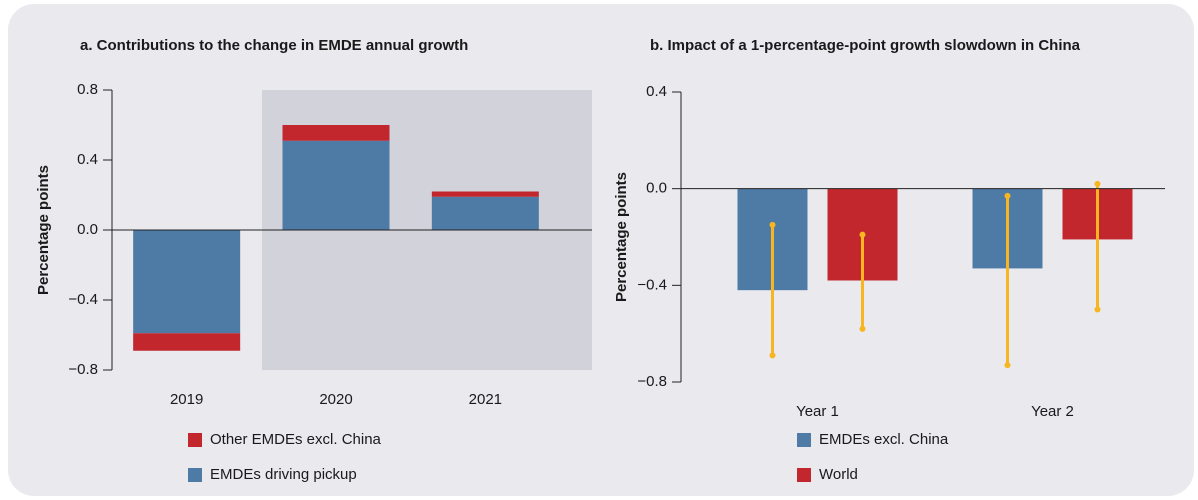 The image size is (1198, 500). I want to click on legend-label: World, so click(838, 474).